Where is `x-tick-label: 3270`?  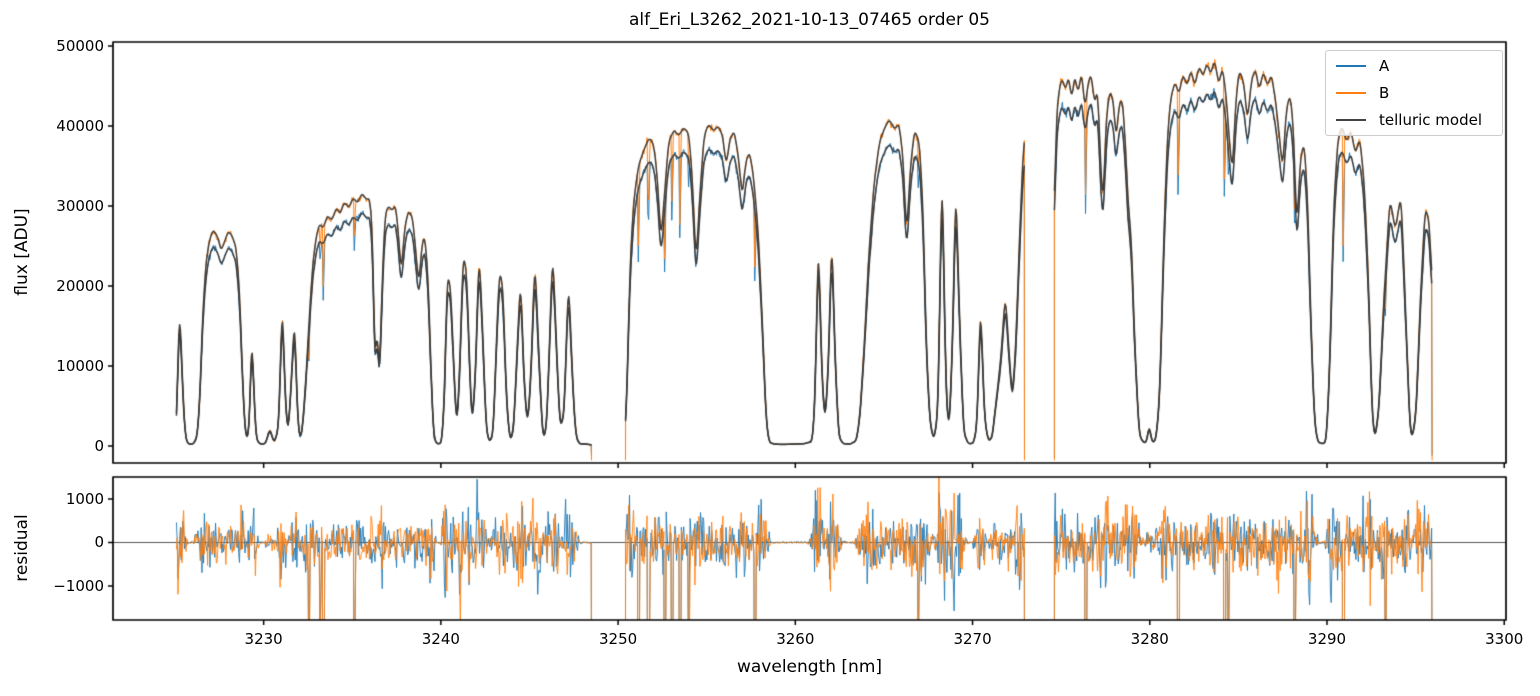
x-tick-label: 3270 is located at coordinates (972, 639).